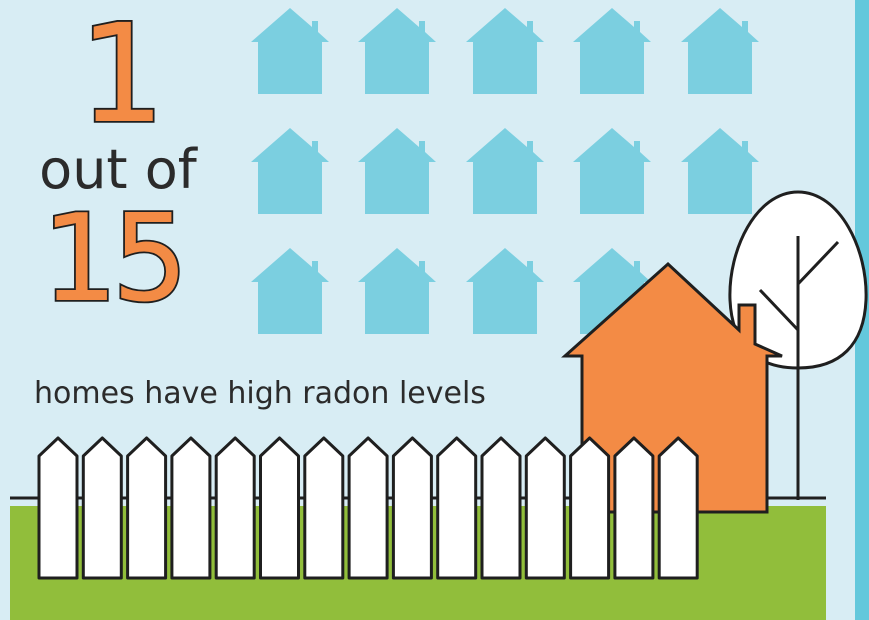 The image size is (869, 620). Describe the element at coordinates (122, 77) in the screenshot. I see `highlight-number: 1` at that location.